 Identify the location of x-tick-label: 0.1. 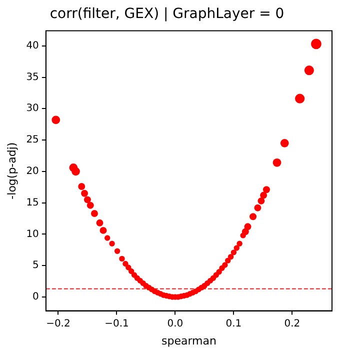
(234, 324).